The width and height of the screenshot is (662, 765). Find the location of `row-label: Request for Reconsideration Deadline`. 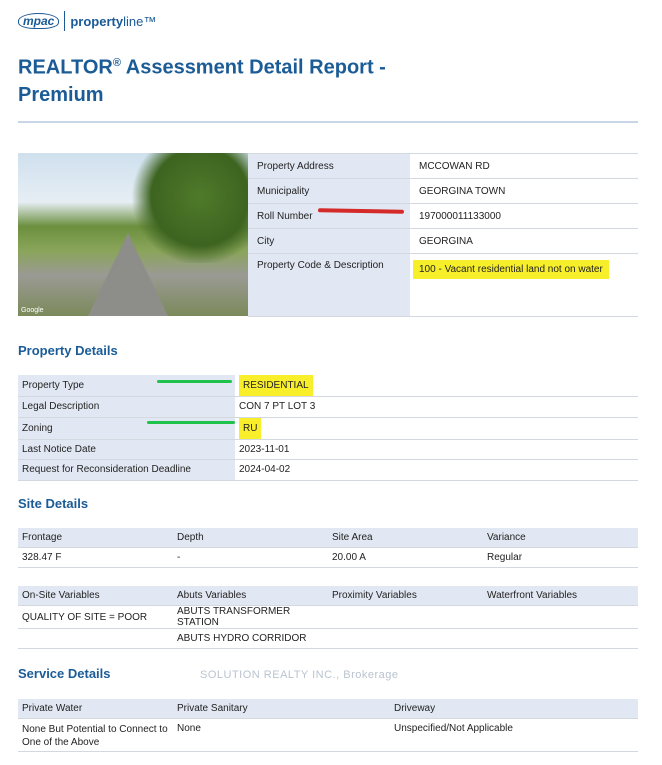

row-label: Request for Reconsideration Deadline is located at coordinates (126, 470).